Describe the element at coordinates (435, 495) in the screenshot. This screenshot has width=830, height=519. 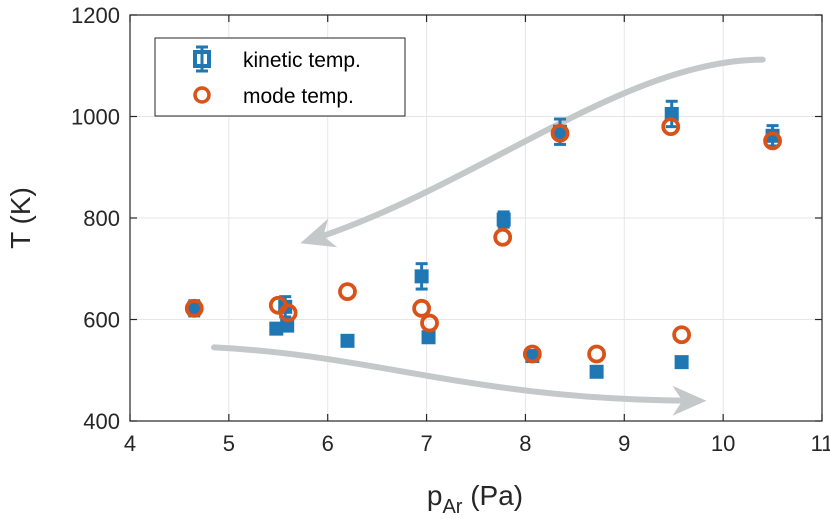
I see `x-axis-title-main: p` at that location.